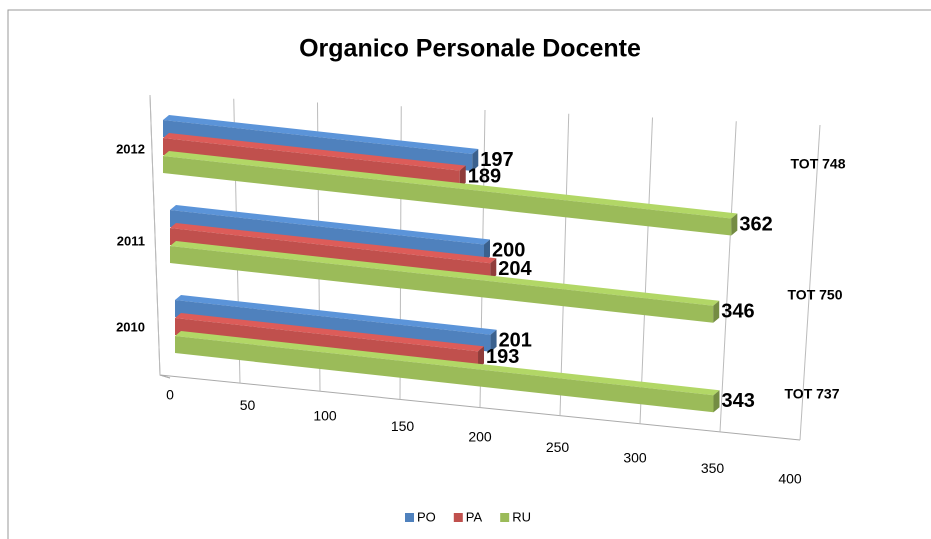  I want to click on x-tick-label: 100, so click(325, 416).